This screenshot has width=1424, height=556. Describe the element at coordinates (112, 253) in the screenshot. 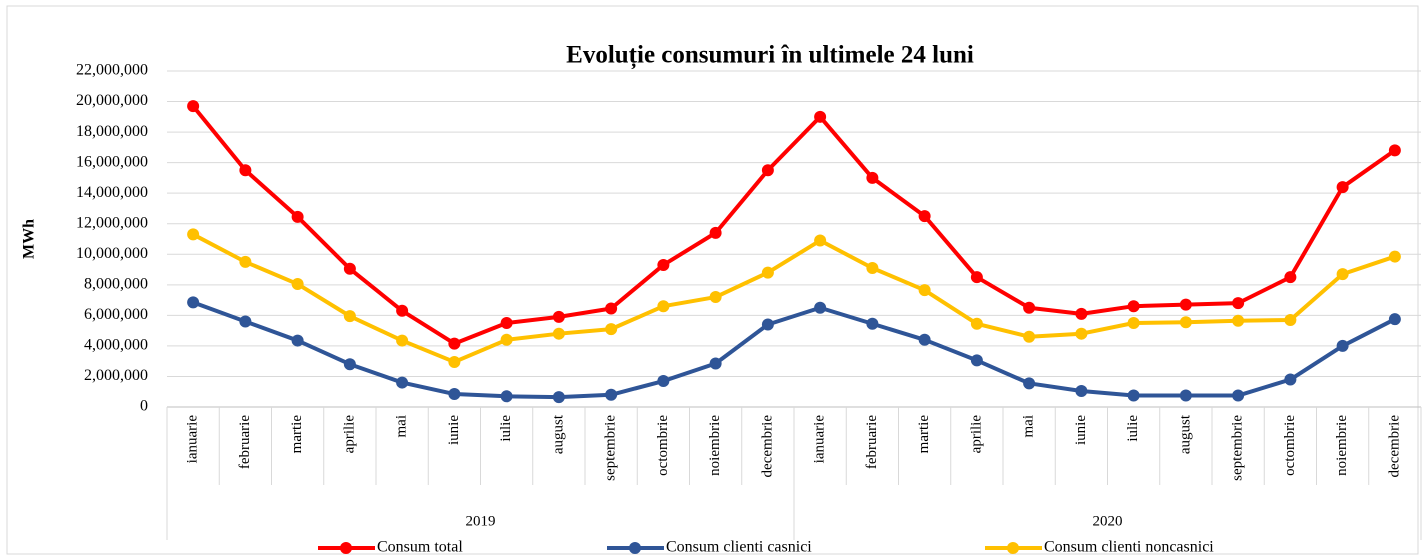

I see `y-tick-label: 10,000,000` at that location.